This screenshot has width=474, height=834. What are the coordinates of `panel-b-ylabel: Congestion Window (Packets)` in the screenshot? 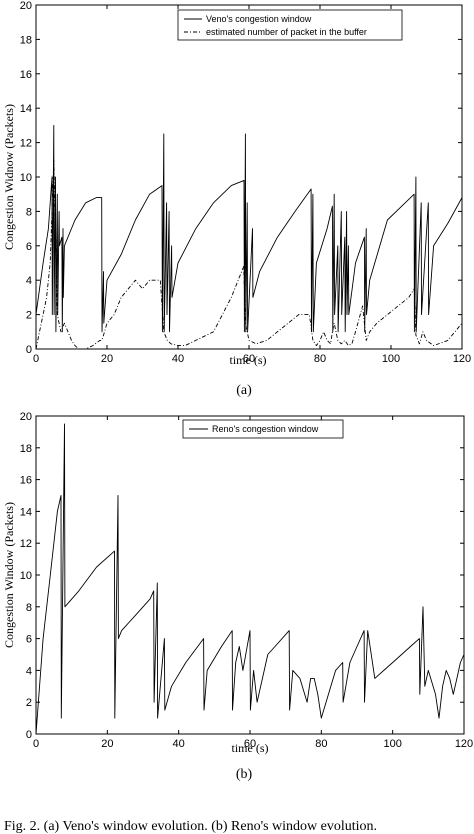 It's located at (9, 575).